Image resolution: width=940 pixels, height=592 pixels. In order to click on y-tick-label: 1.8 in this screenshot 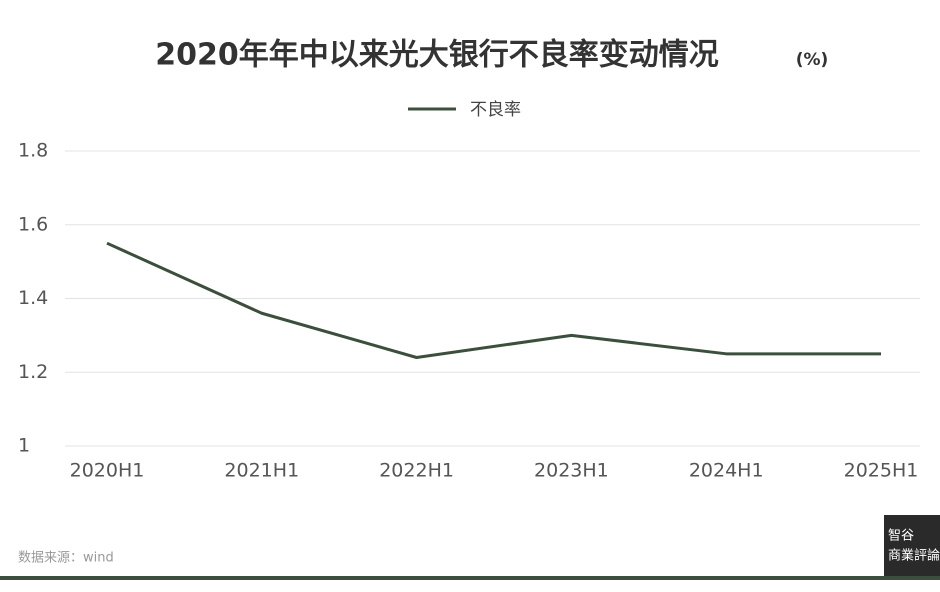, I will do `click(33, 151)`.